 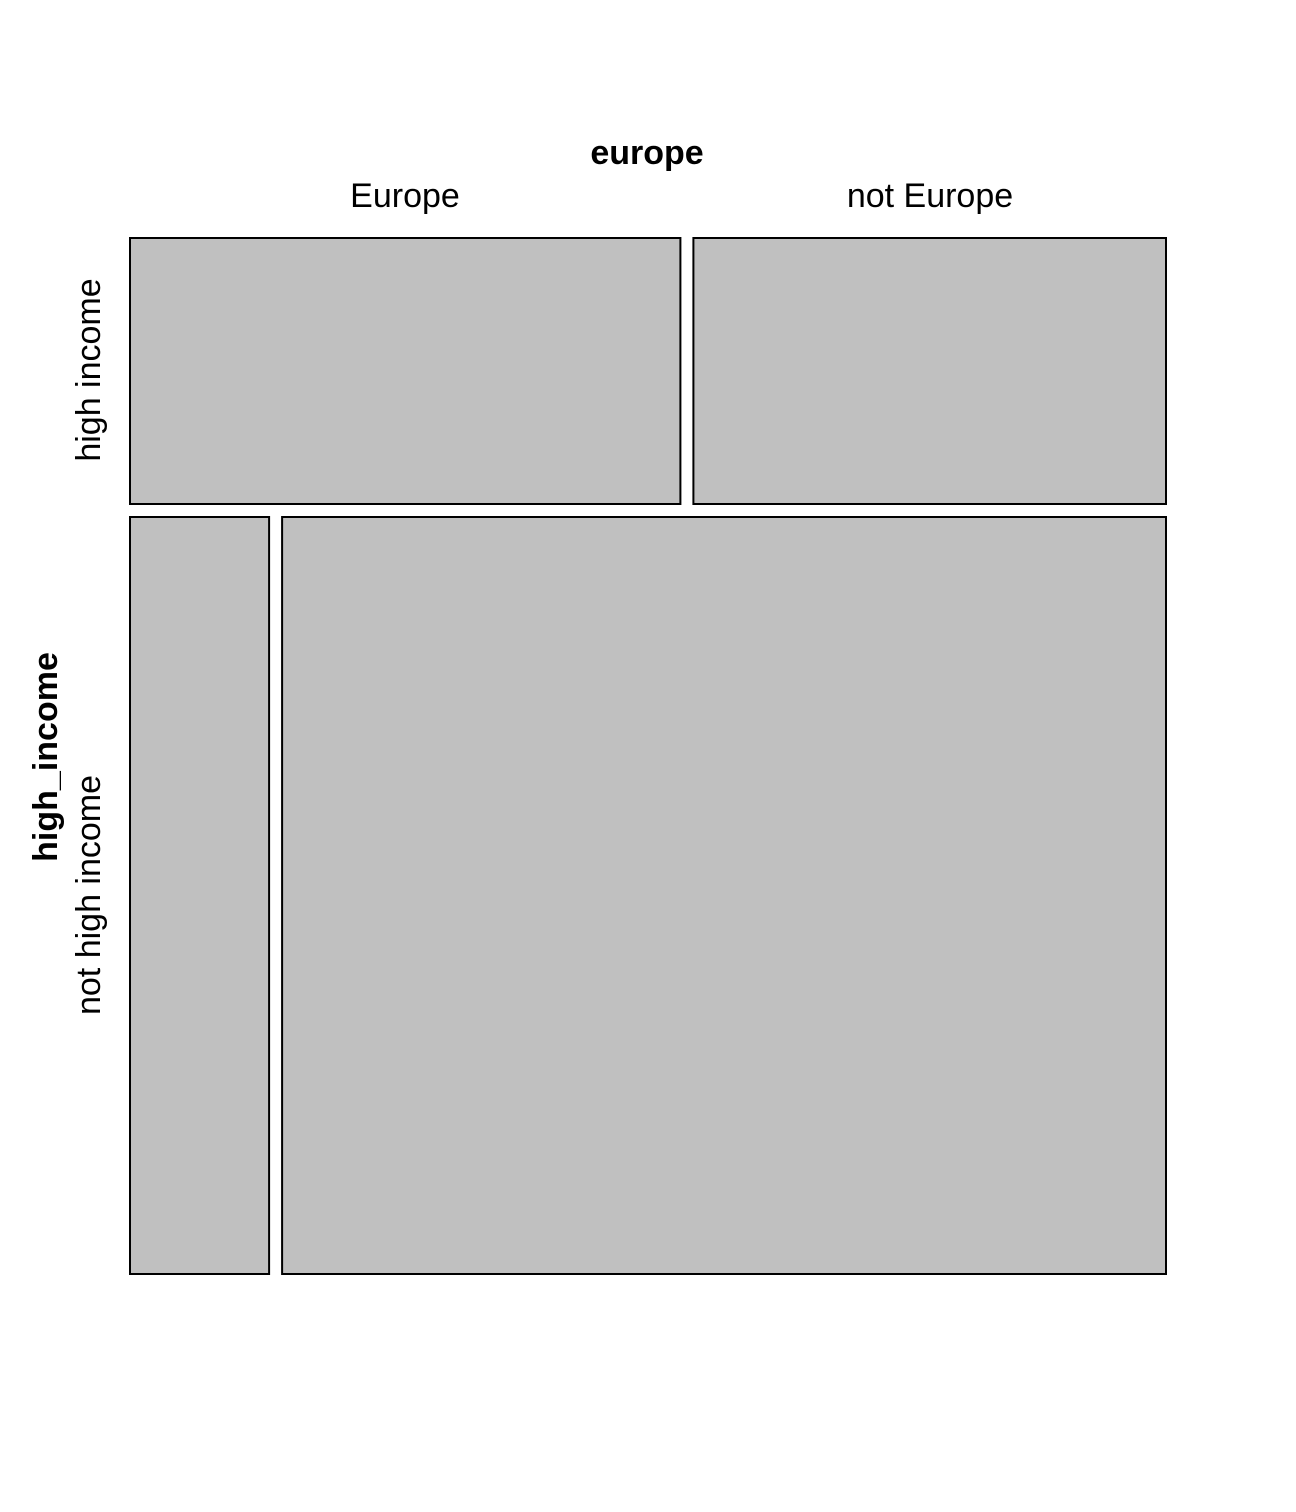 What do you see at coordinates (405, 196) in the screenshot?
I see `column-level-label-europe: Europe` at bounding box center [405, 196].